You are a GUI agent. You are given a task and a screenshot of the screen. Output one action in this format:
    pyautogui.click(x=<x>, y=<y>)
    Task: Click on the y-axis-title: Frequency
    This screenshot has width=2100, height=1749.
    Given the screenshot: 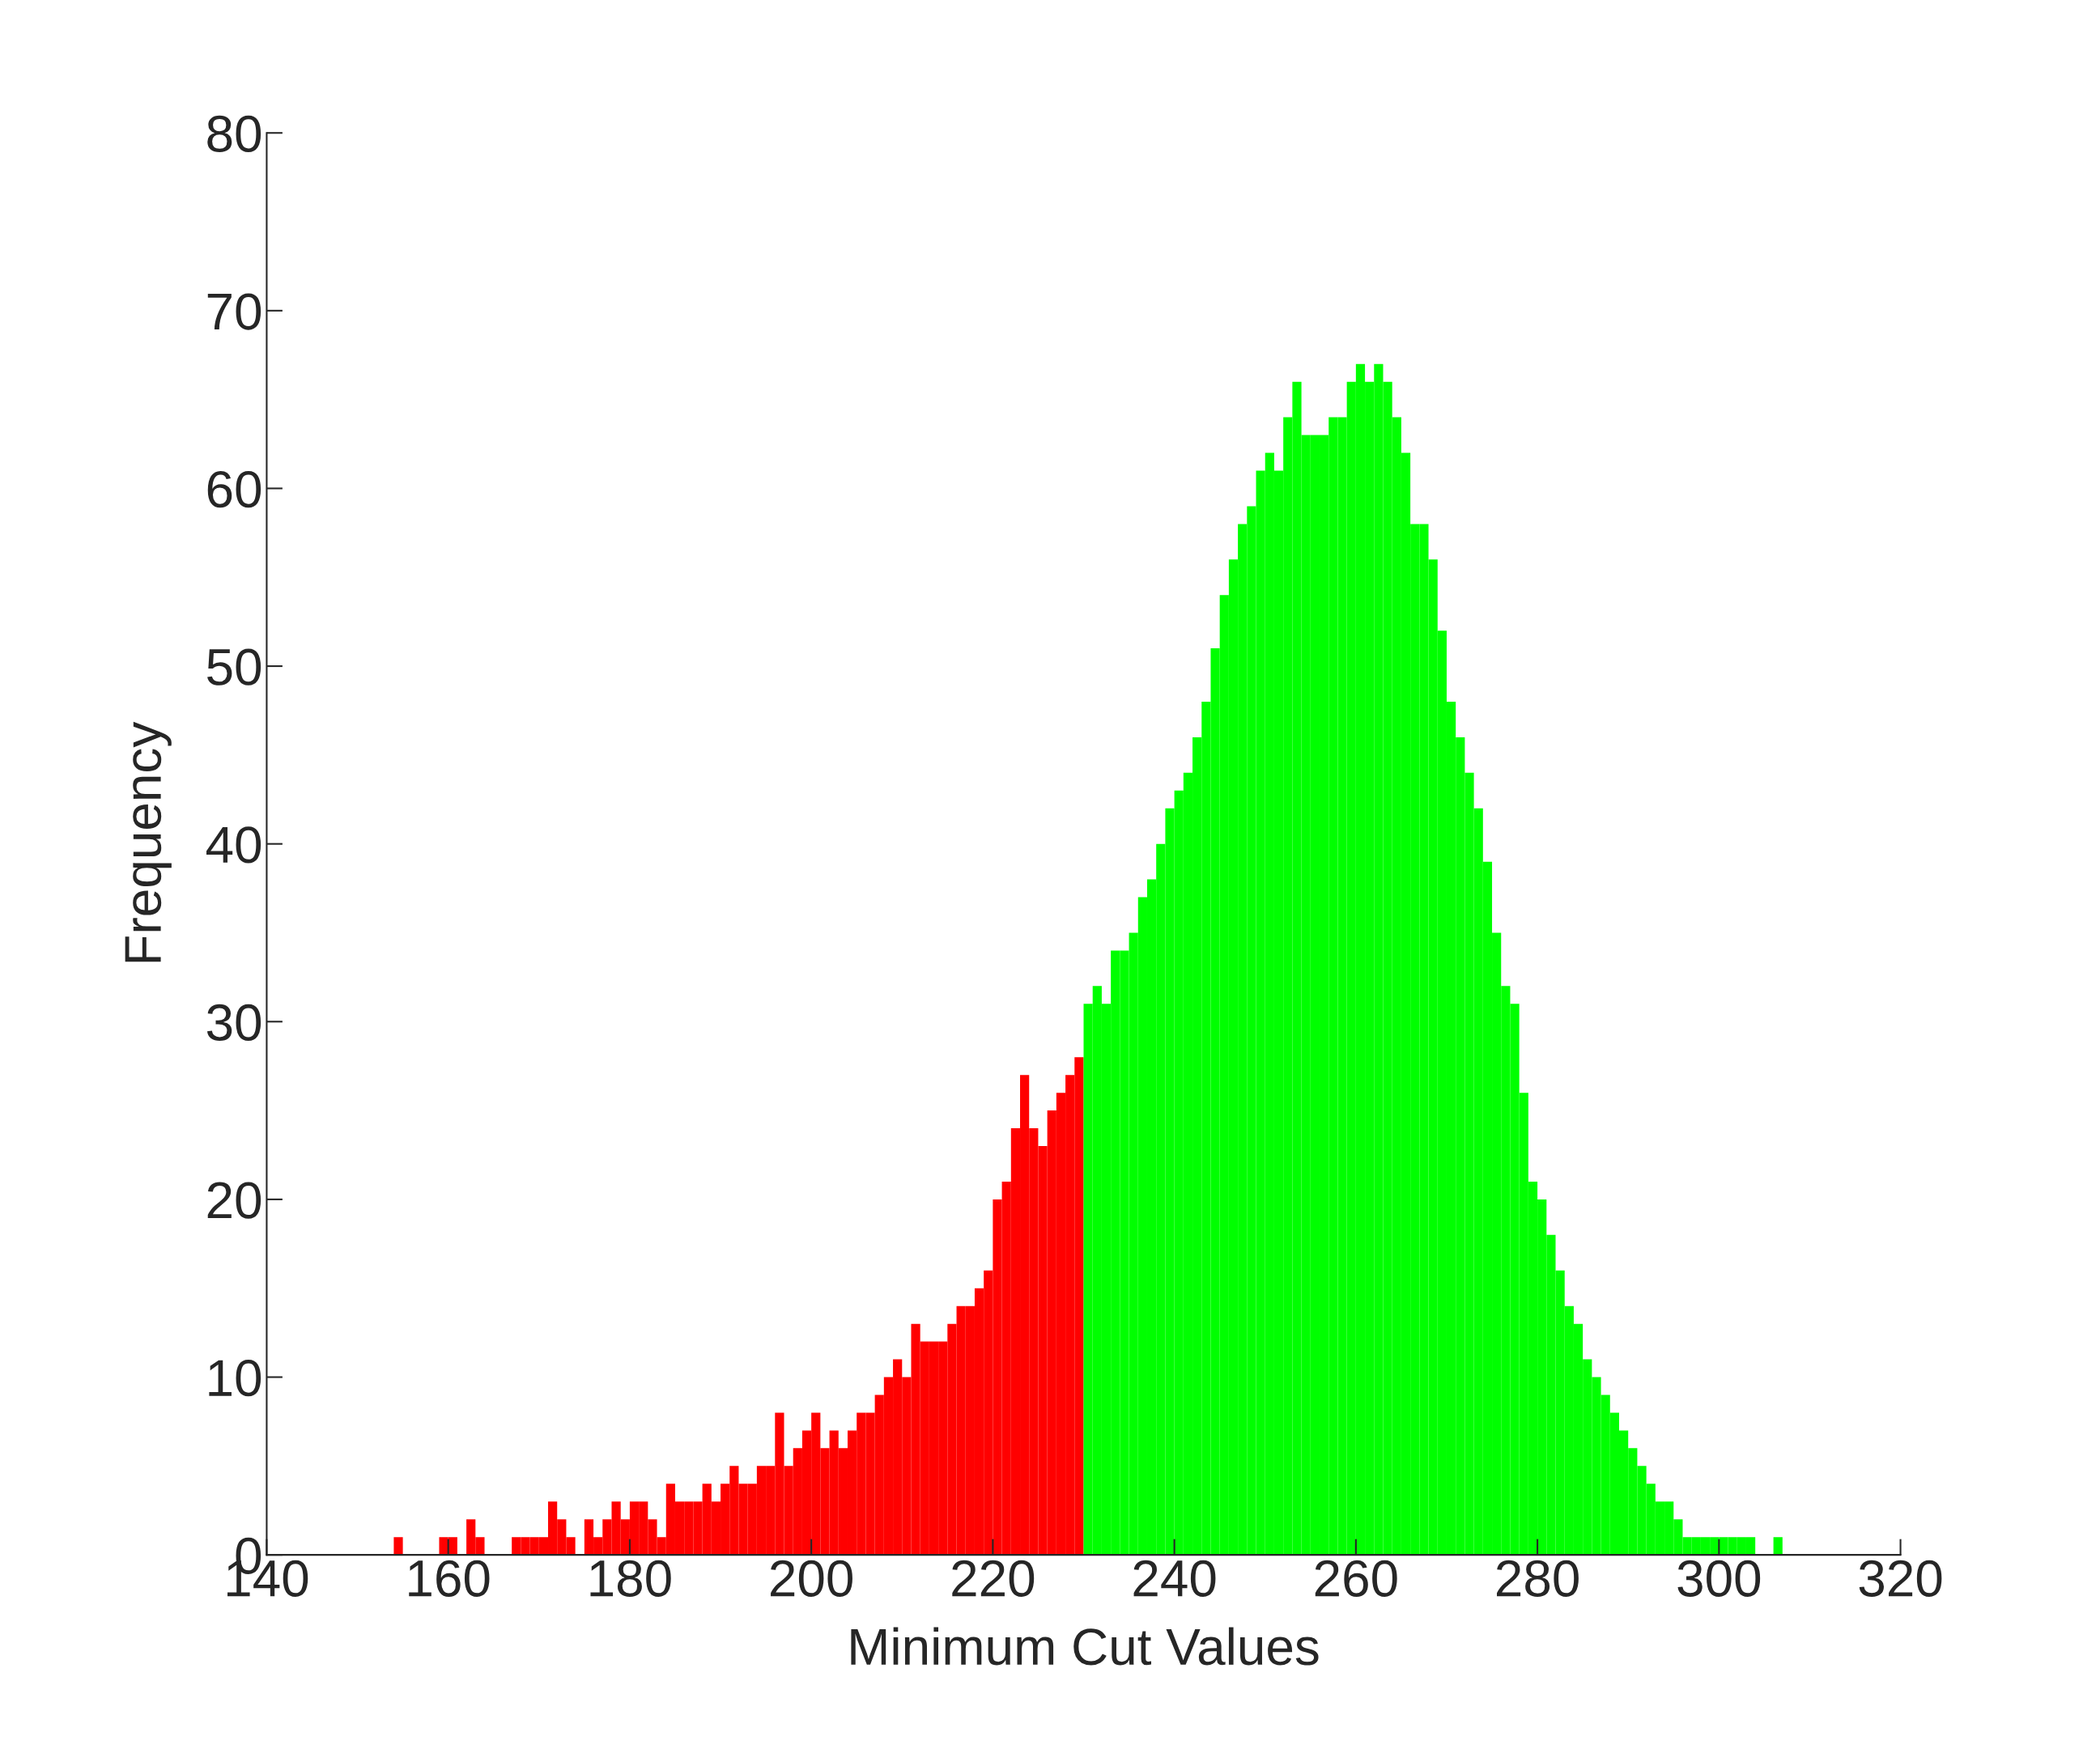 What is the action you would take?
    pyautogui.click(x=148, y=842)
    